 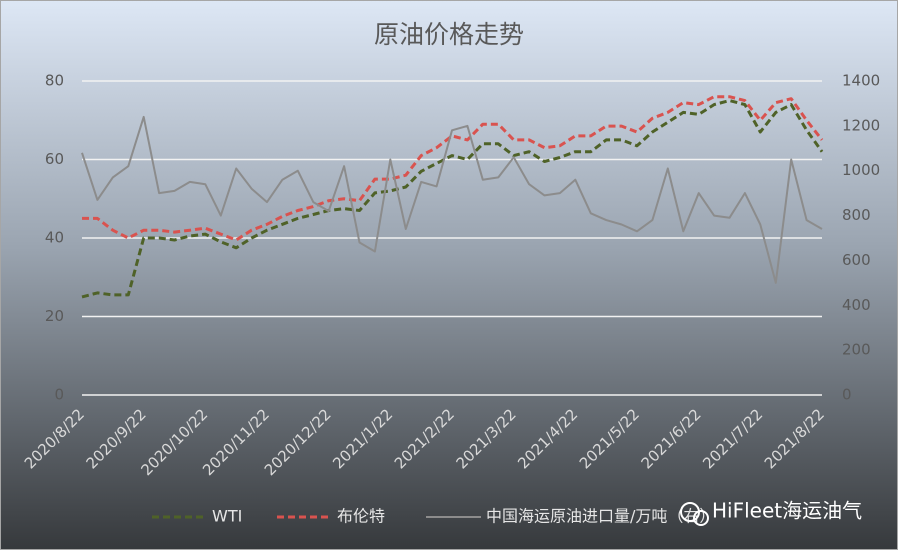 What do you see at coordinates (847, 395) in the screenshot?
I see `y2-tick-label: 0` at bounding box center [847, 395].